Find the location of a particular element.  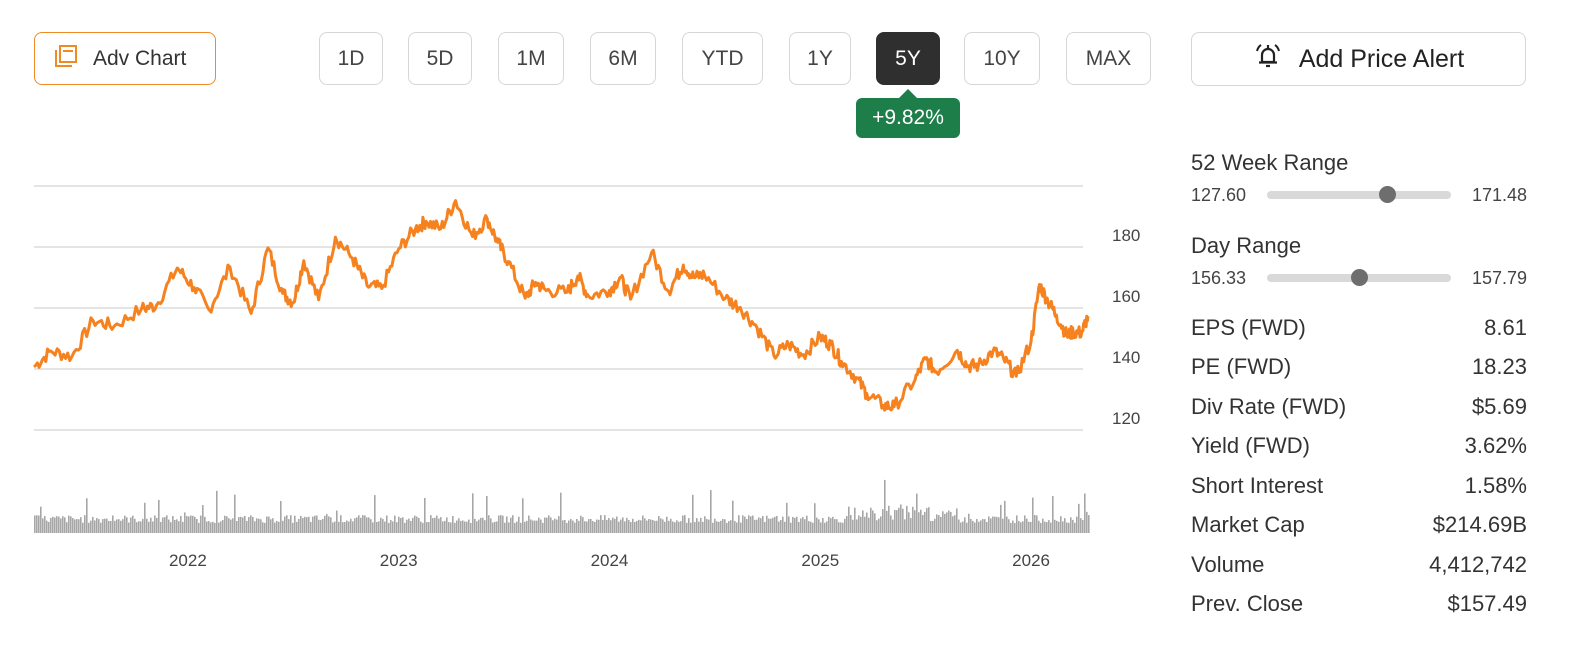

period-1m: 1M is located at coordinates (531, 58).